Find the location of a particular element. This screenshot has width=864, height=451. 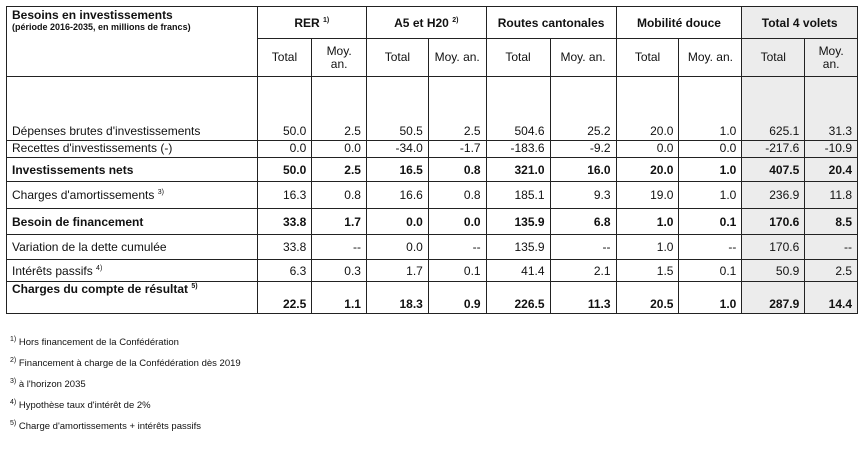

table-cell: 16.0 is located at coordinates (583, 169).